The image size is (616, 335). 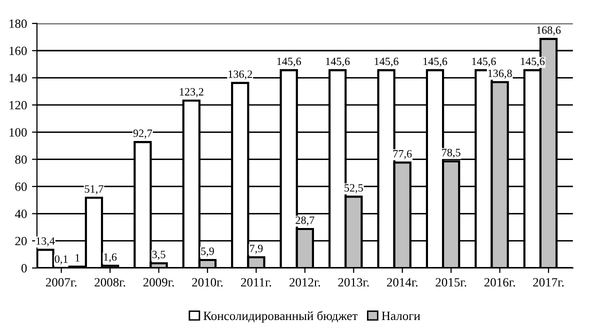 I want to click on x-tick-label: 2009г., so click(x=158, y=282).